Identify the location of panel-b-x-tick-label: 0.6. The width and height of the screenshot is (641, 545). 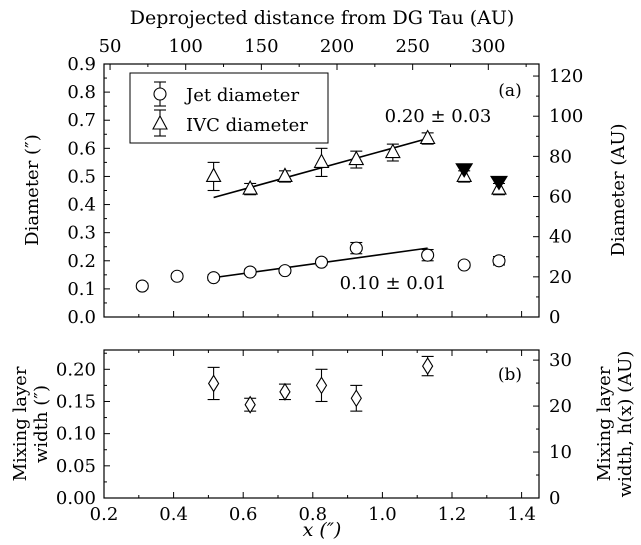
(243, 514).